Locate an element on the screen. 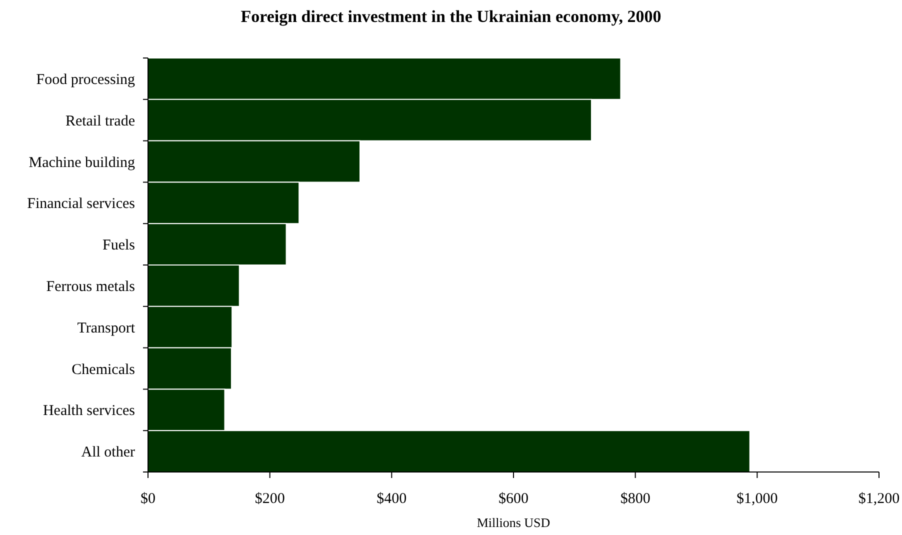  x-tick-label: $1,200 is located at coordinates (879, 499).